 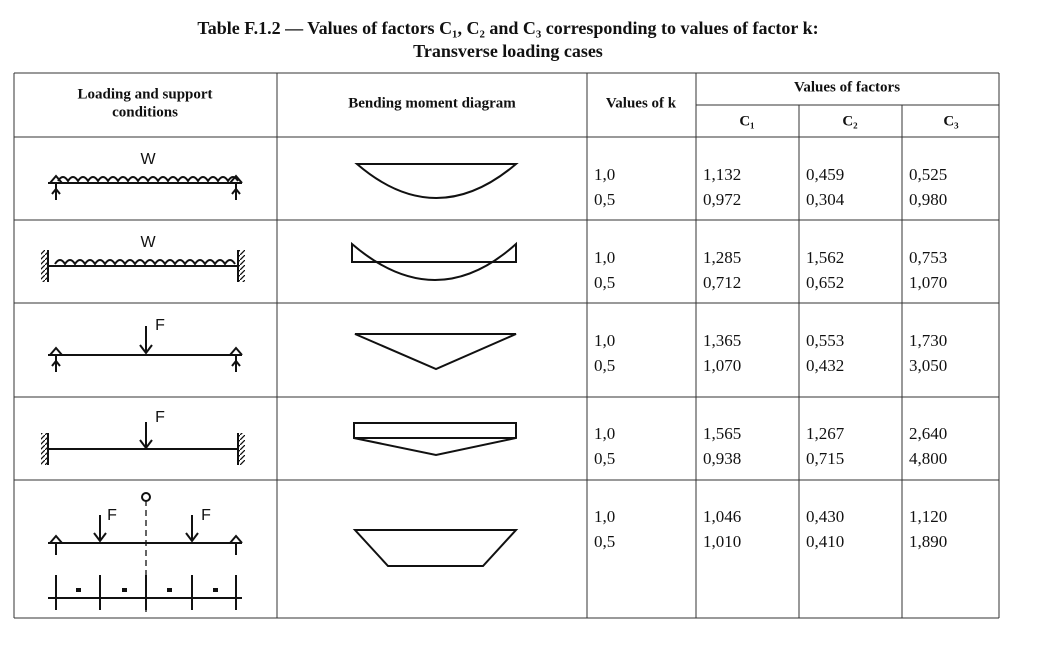 What do you see at coordinates (722, 174) in the screenshot?
I see `cell-value: 1,132` at bounding box center [722, 174].